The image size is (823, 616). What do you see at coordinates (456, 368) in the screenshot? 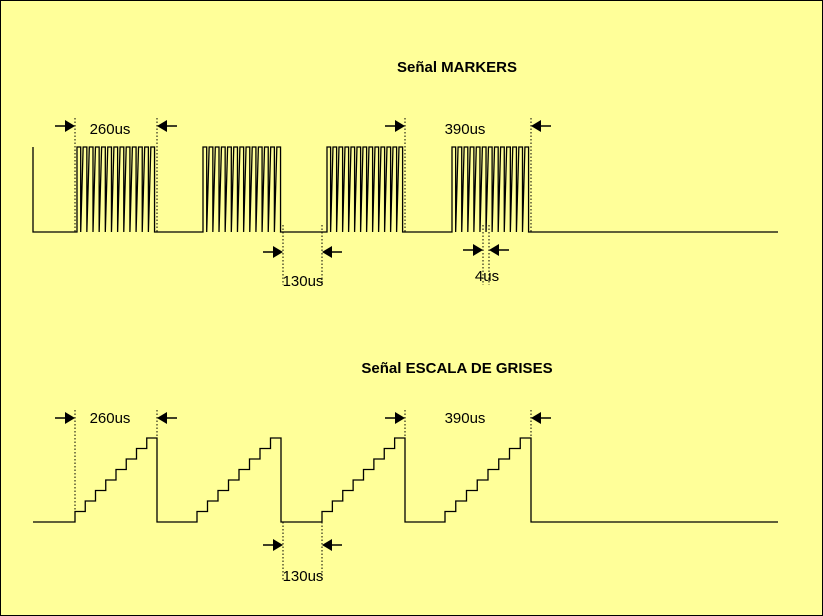
I see `grises-title: Señal ESCALA DE GRISES` at bounding box center [456, 368].